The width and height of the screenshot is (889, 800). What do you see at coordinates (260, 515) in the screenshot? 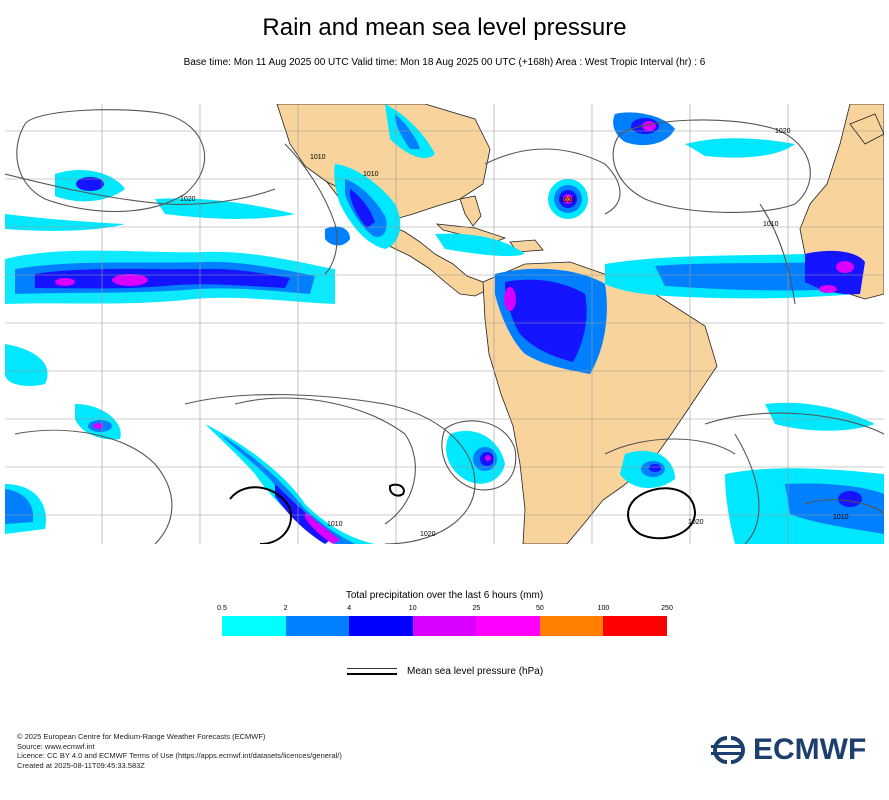
I see `isobar-bold-pacific` at bounding box center [260, 515].